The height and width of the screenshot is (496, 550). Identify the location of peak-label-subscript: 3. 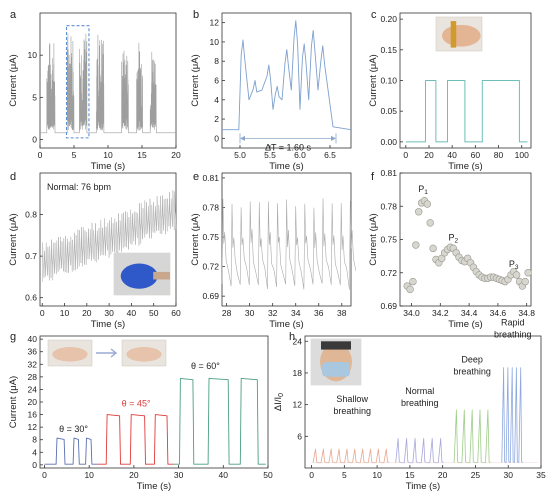
(517, 267).